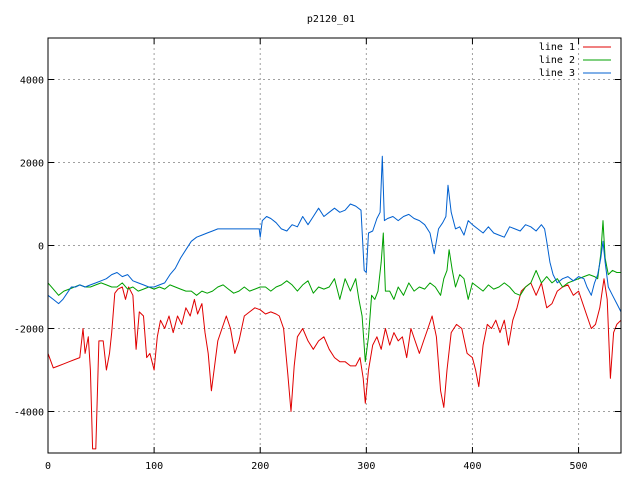 Image resolution: width=640 pixels, height=480 pixels. What do you see at coordinates (366, 466) in the screenshot?
I see `x-tick-label: 300` at bounding box center [366, 466].